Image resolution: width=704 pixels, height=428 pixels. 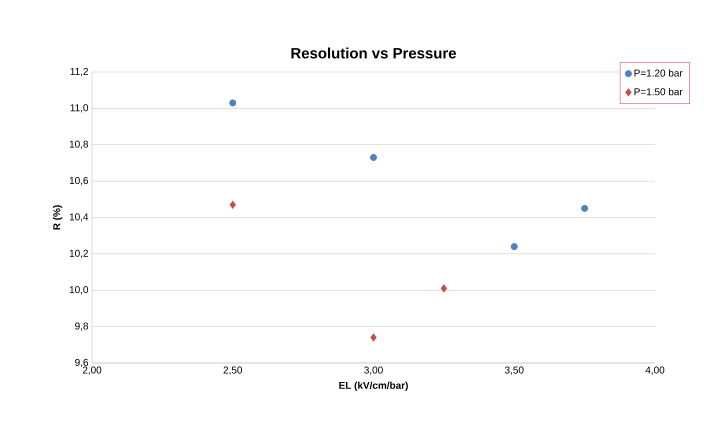 I want to click on y-tick-label: 10,0, so click(x=79, y=290).